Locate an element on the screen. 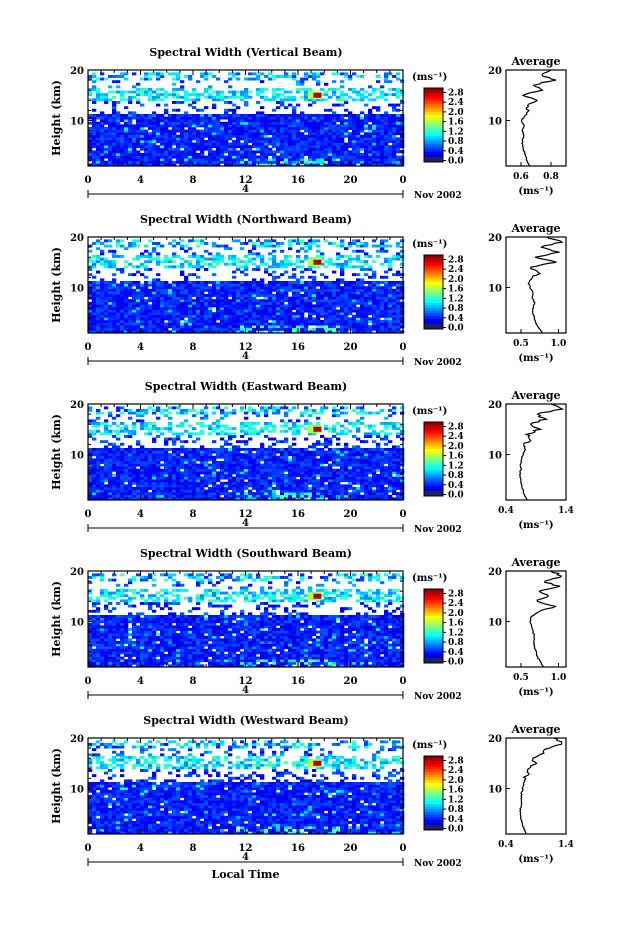 This screenshot has width=623, height=929. panel-title: Spectral Width (Westward Beam) is located at coordinates (245, 720).